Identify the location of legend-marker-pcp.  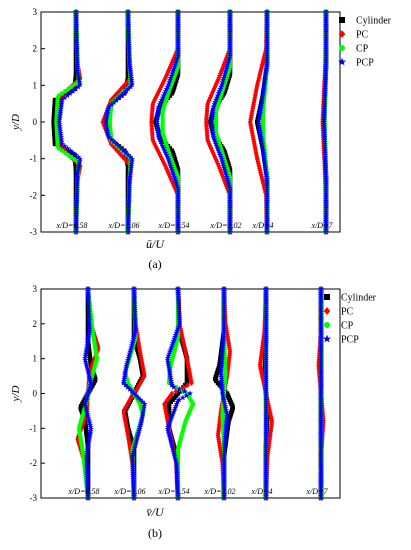
(327, 338).